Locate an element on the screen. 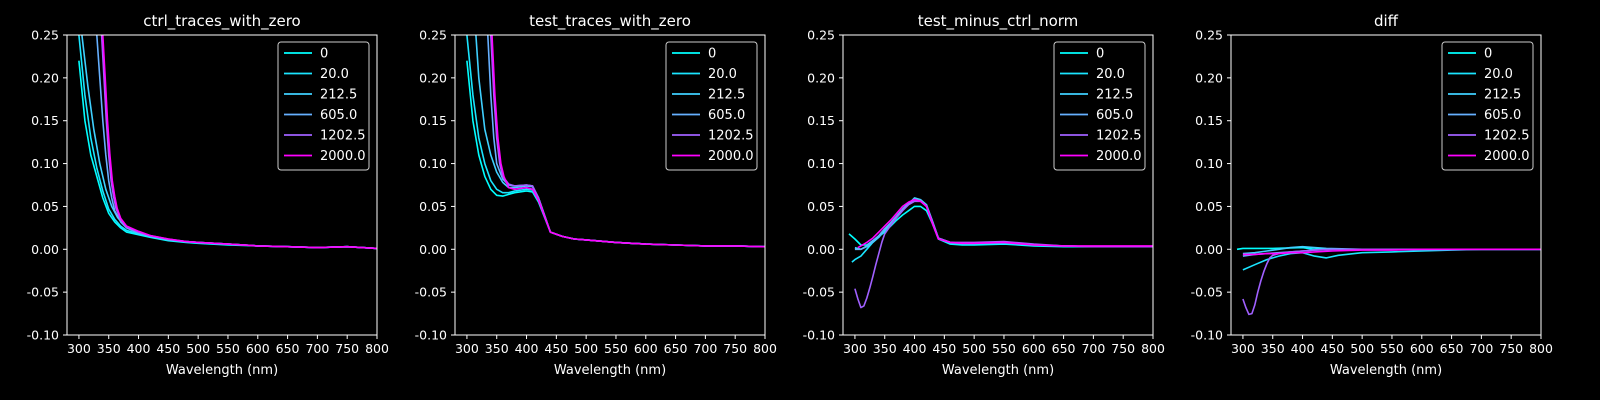 The image size is (1600, 400). series-line-1202.5 is located at coordinates (1003, 254).